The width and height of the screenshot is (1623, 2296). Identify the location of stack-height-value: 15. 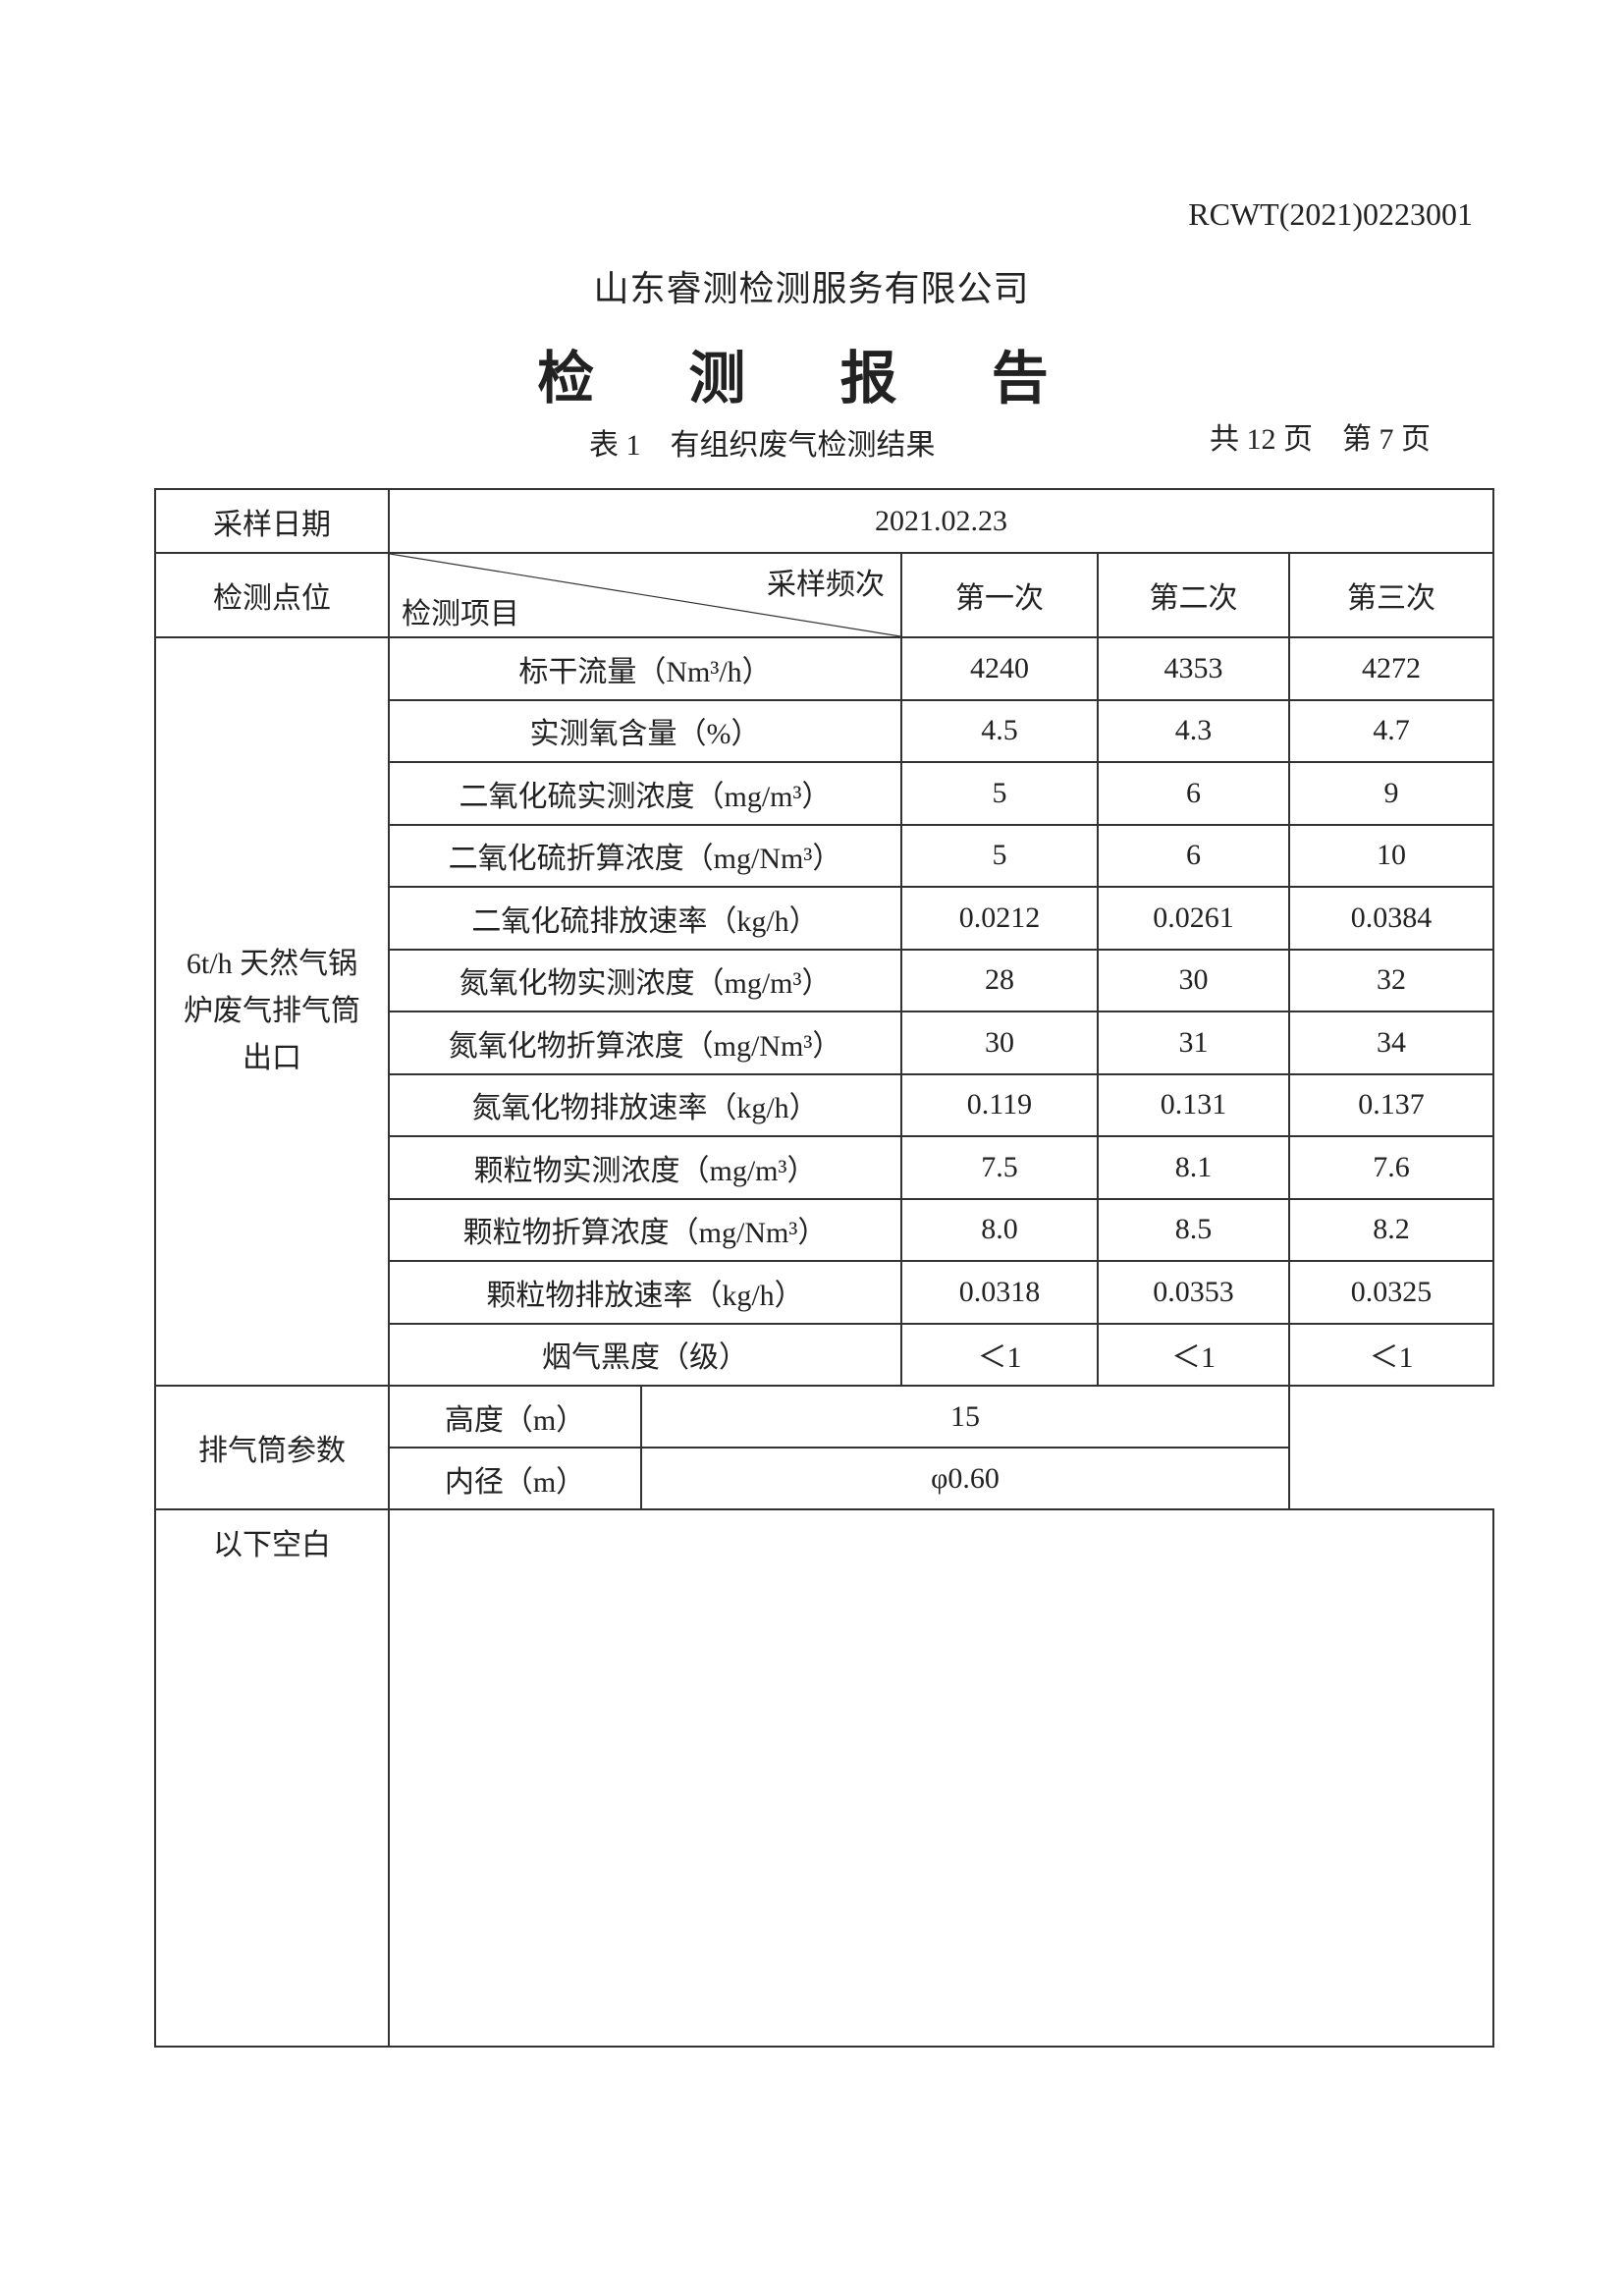
(965, 1417).